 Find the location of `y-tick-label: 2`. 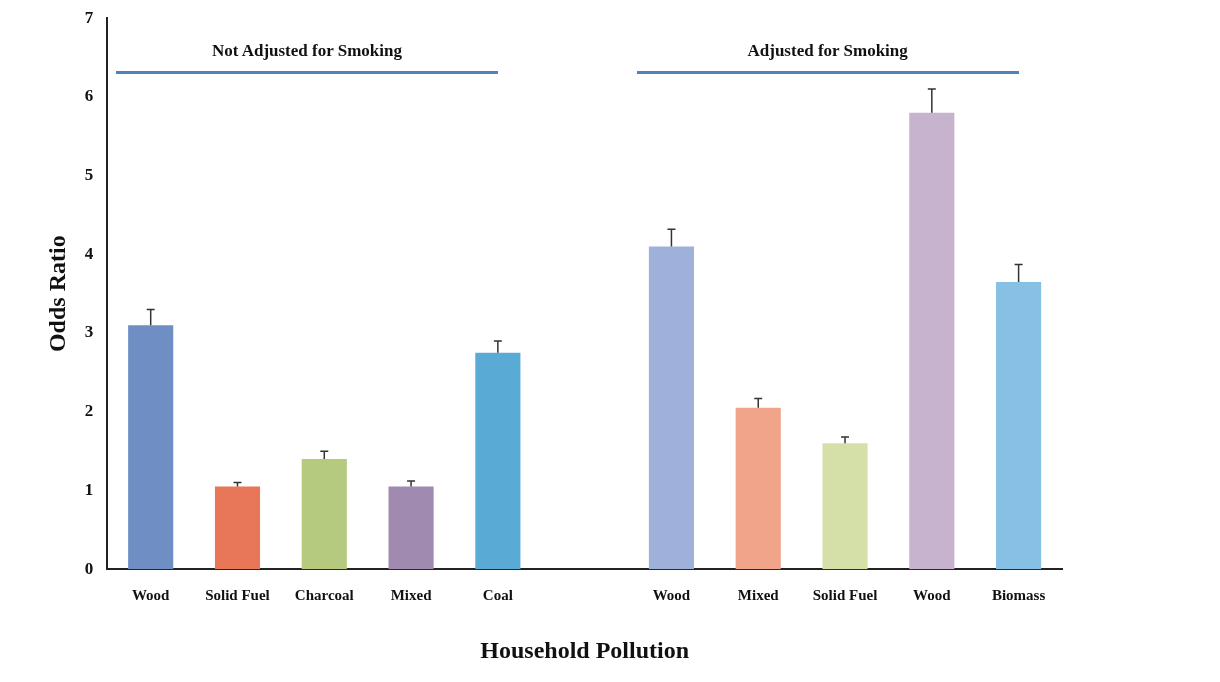

y-tick-label: 2 is located at coordinates (89, 411).